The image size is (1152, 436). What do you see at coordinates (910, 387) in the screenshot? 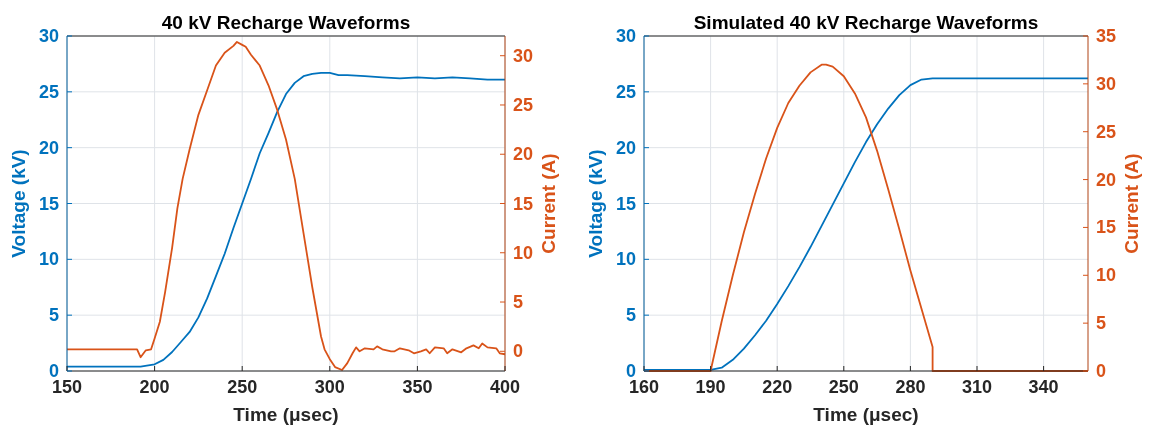
I see `x-tick-label: 280` at bounding box center [910, 387].